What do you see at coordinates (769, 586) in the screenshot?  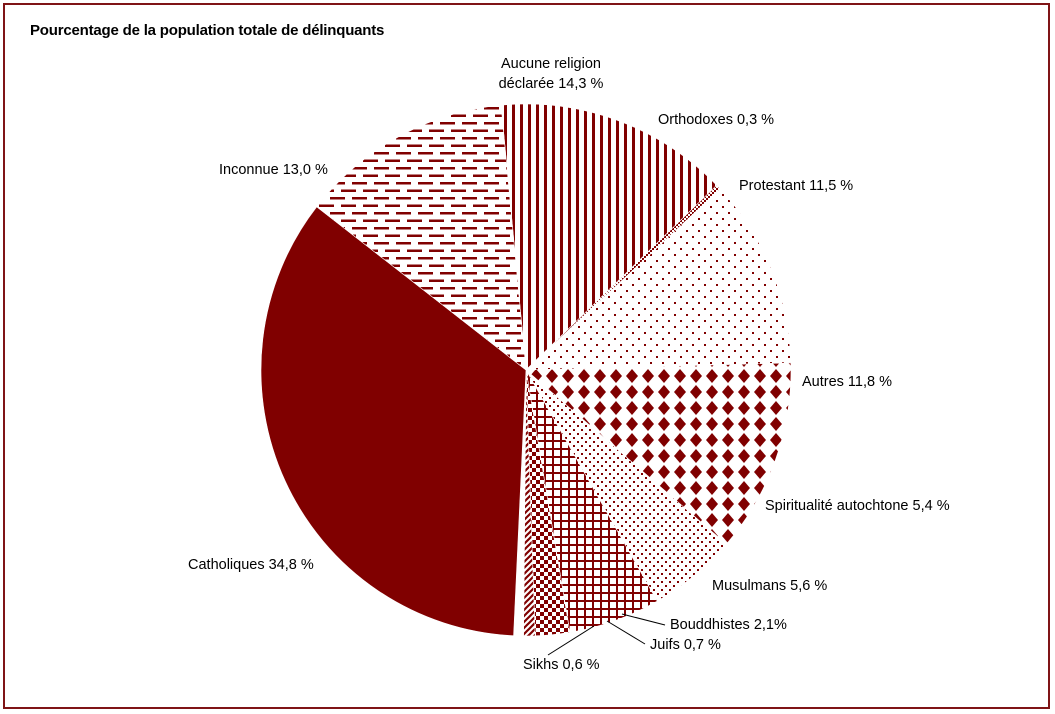 I see `slice-label-musulmans: Musulmans 5,6 %` at bounding box center [769, 586].